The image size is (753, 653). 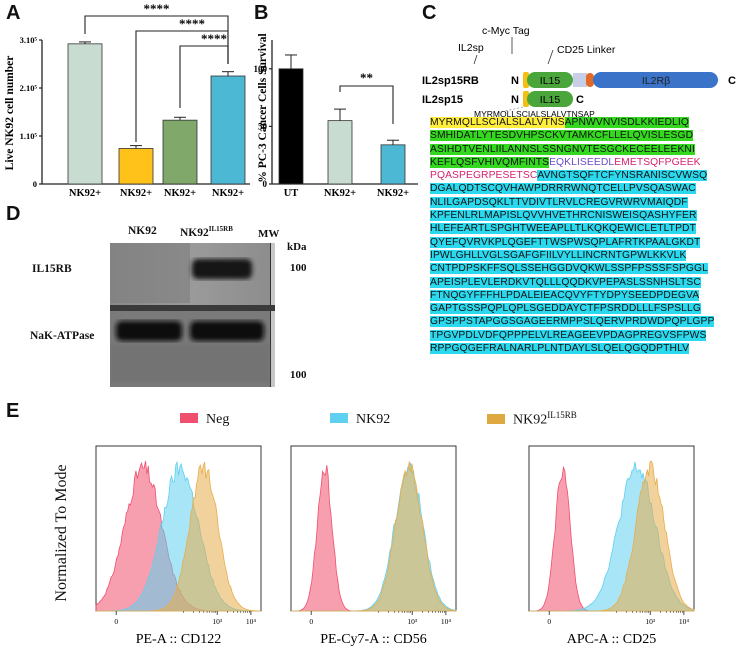 I want to click on blot-band-nak-lane2, so click(x=227, y=331).